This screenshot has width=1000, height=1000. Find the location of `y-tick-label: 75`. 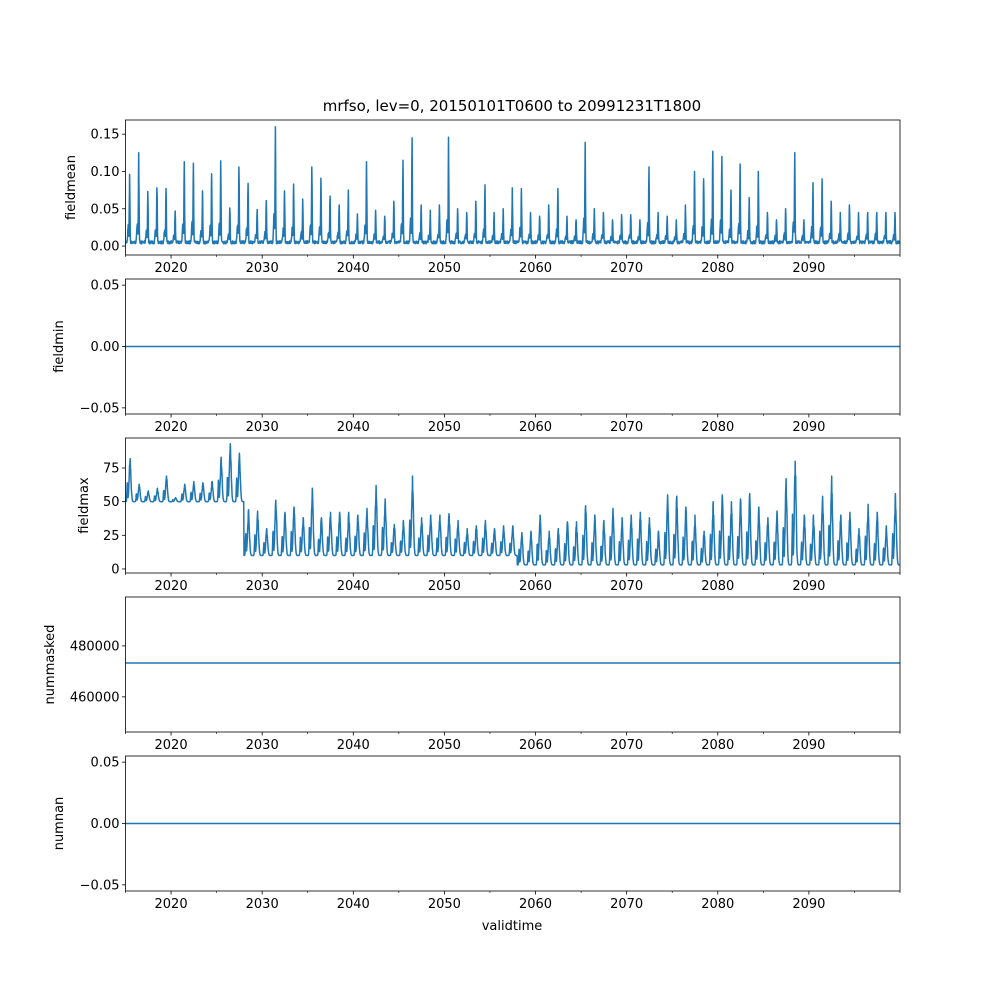

y-tick-label: 75 is located at coordinates (111, 469).